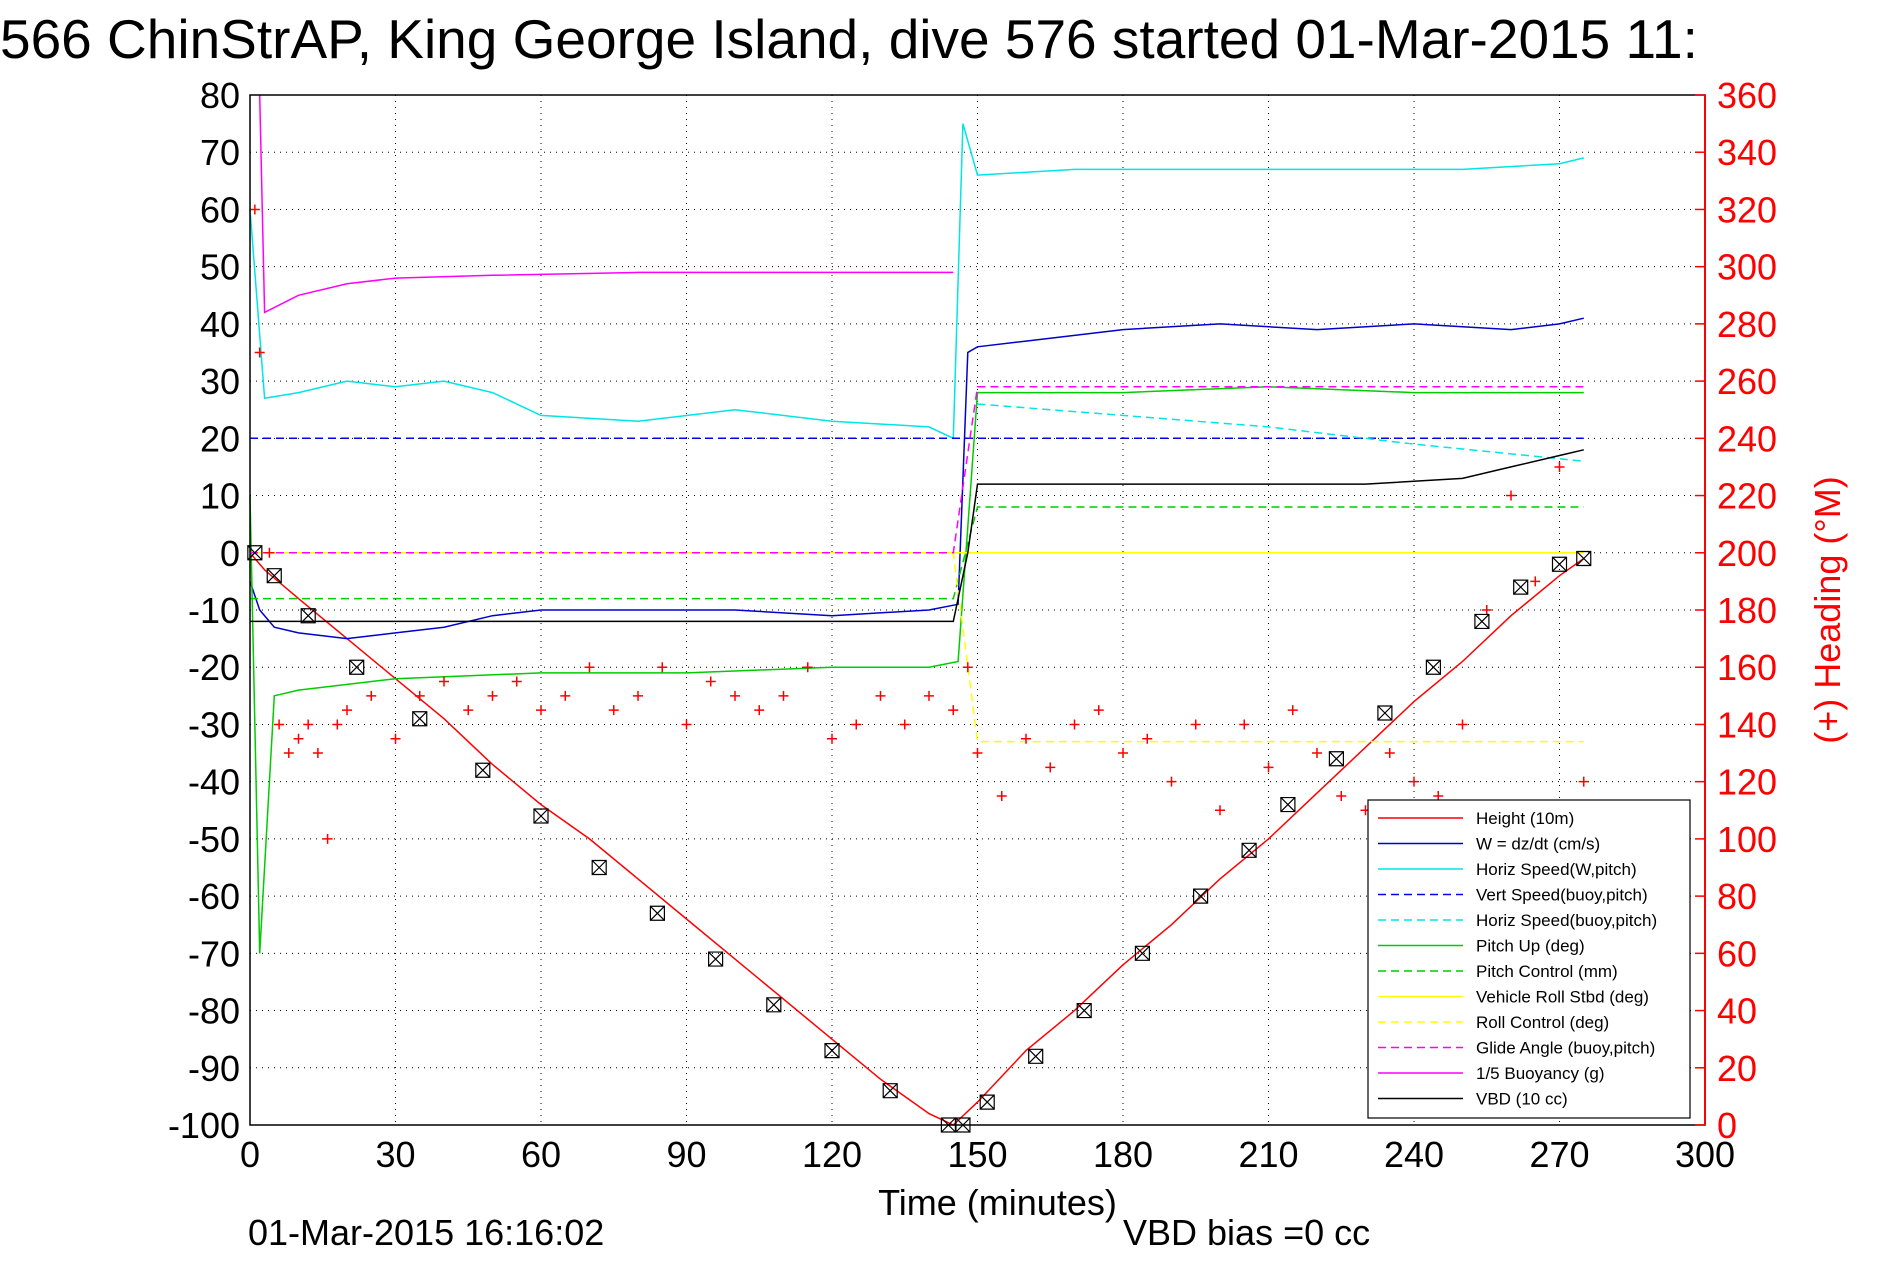  I want to click on legend-entry: Horiz Speed(buoy,pitch), so click(1566, 920).